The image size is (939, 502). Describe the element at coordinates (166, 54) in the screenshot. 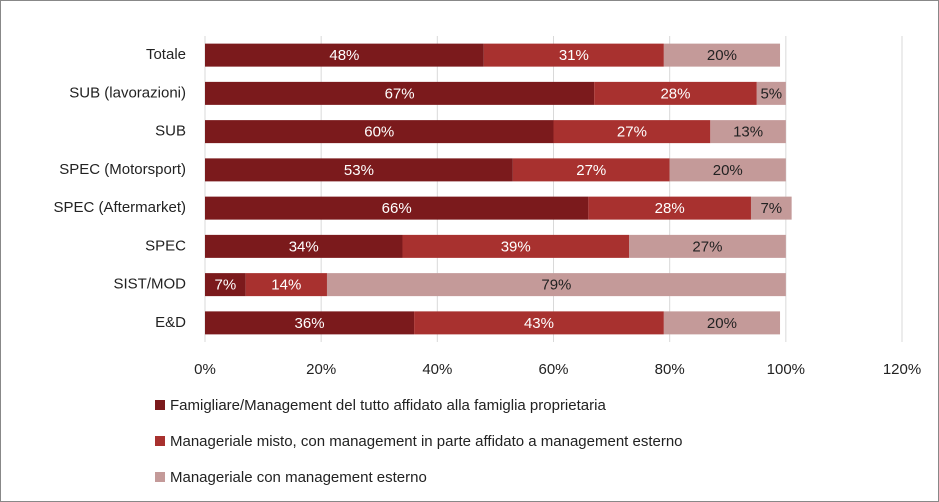

I see `y-tick-label: Totale` at that location.